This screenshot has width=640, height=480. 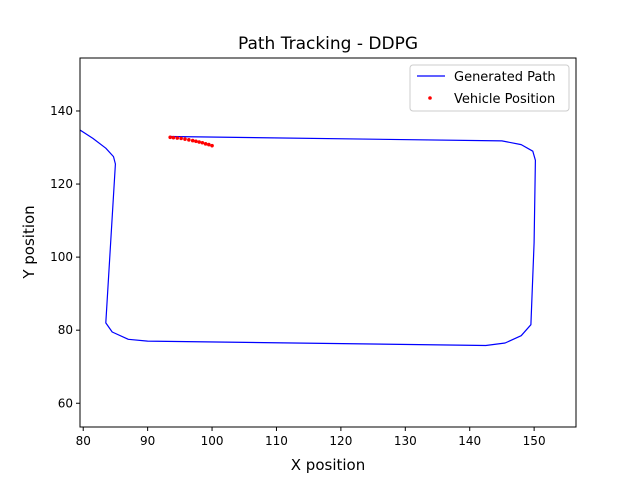 I want to click on y-tick-label: 120, so click(x=61, y=184).